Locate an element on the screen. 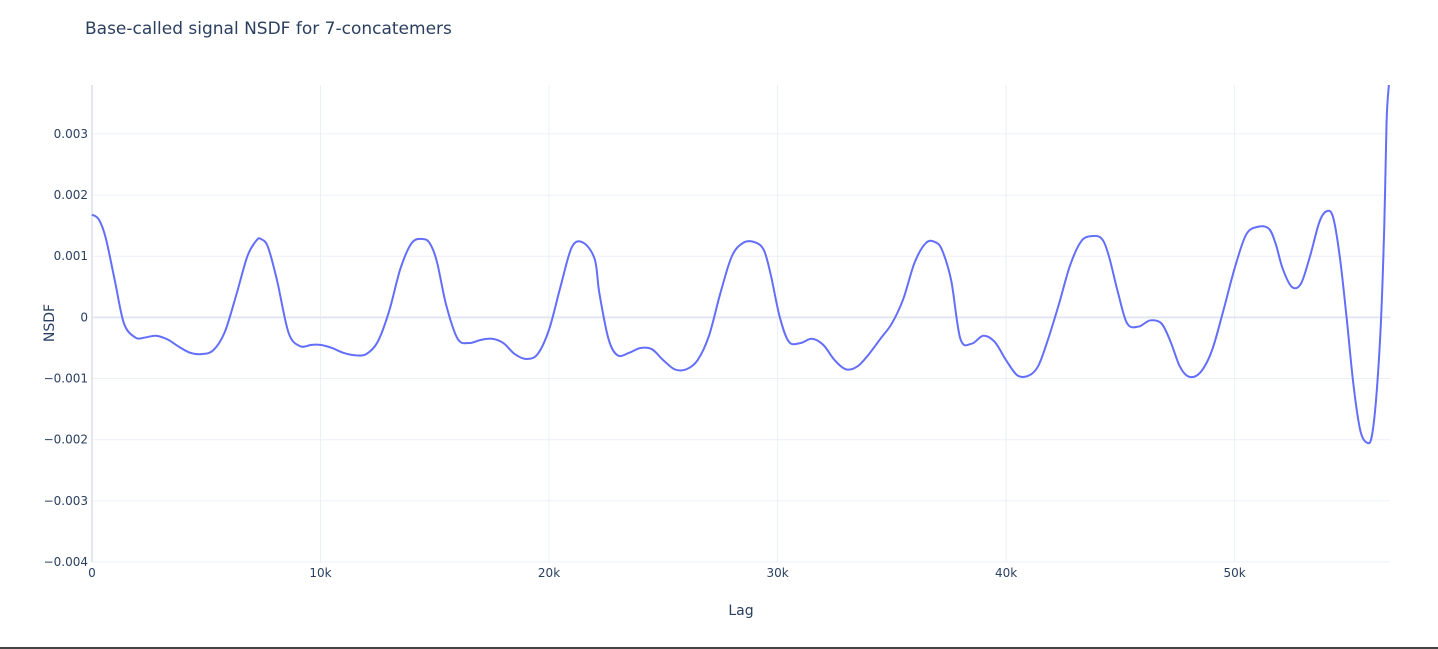  x-axis-title: Lag is located at coordinates (740, 611).